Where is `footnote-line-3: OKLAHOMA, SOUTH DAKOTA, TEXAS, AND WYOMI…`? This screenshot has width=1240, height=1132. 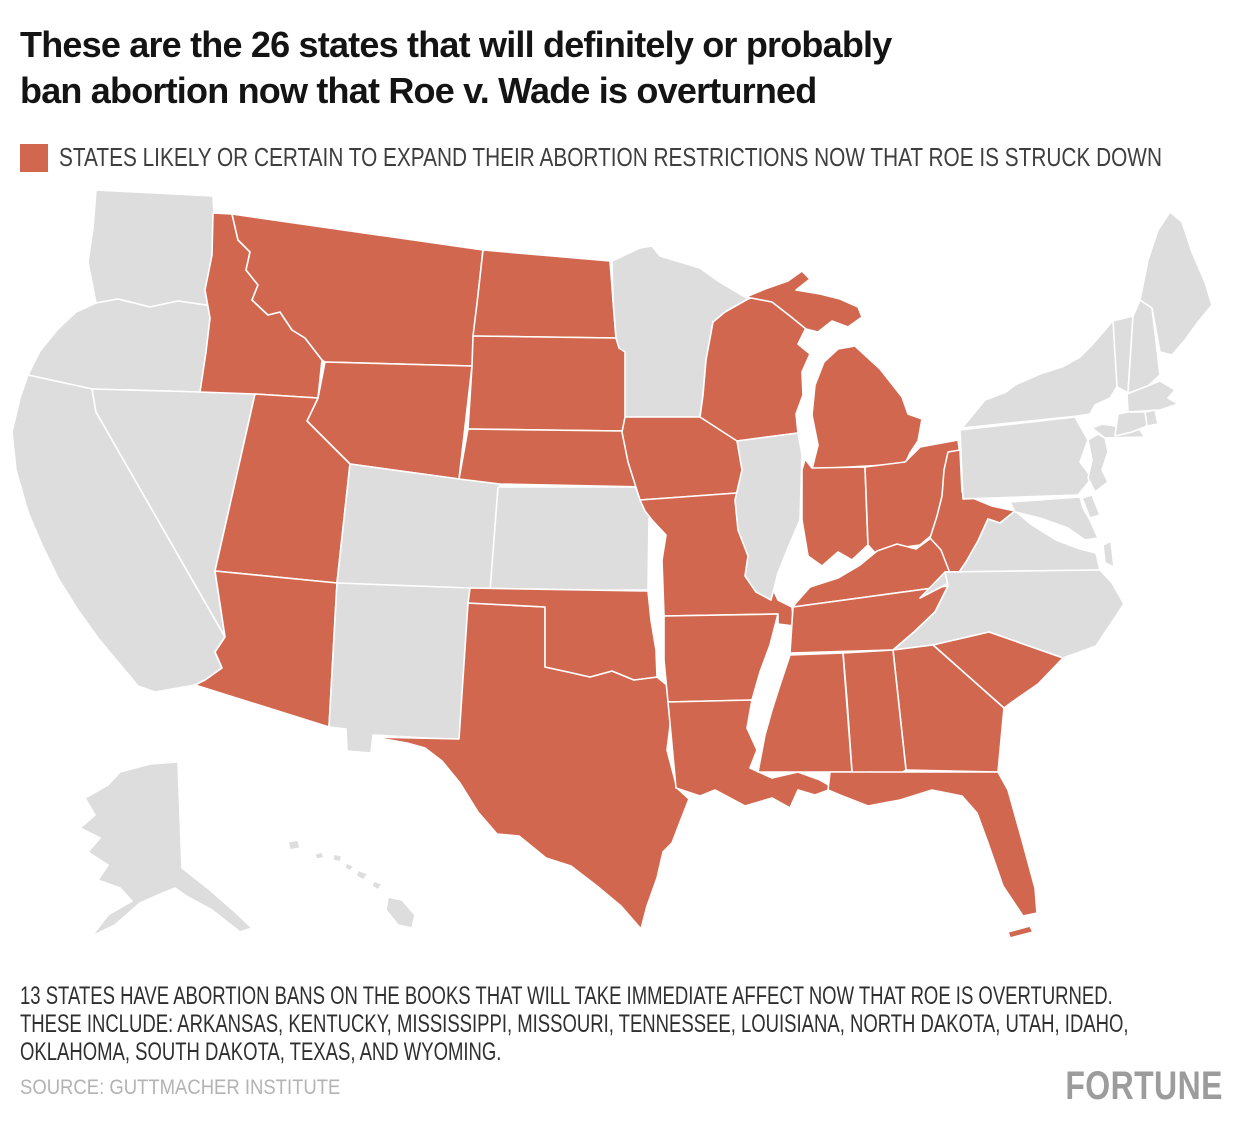
footnote-line-3: OKLAHOMA, SOUTH DAKOTA, TEXAS, AND WYOMI… is located at coordinates (261, 1052).